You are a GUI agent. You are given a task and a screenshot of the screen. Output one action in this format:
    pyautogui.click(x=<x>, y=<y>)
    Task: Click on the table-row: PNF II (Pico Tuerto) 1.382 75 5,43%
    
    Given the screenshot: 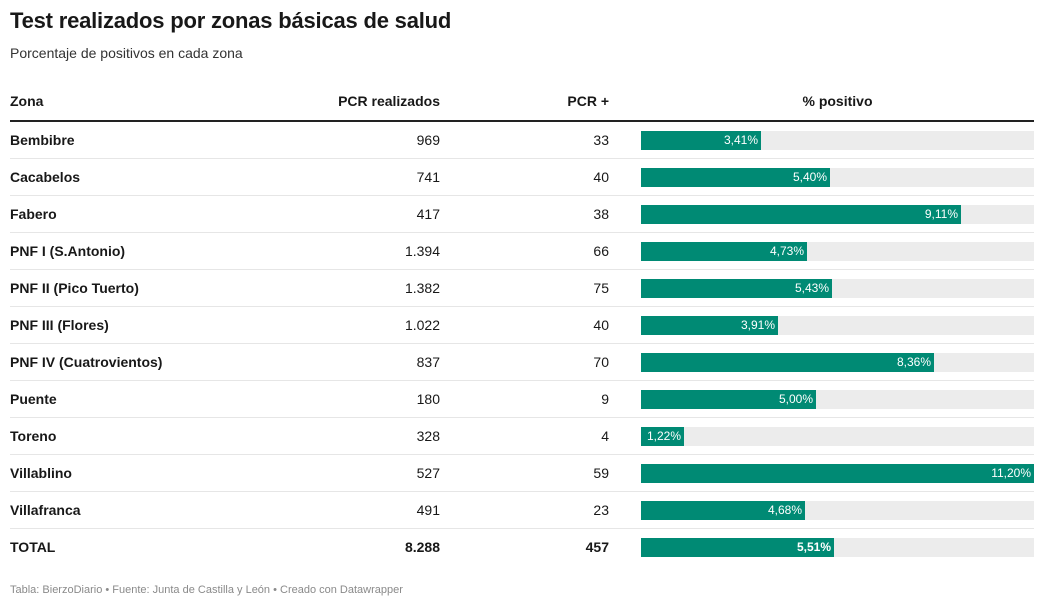 What is the action you would take?
    pyautogui.click(x=522, y=288)
    